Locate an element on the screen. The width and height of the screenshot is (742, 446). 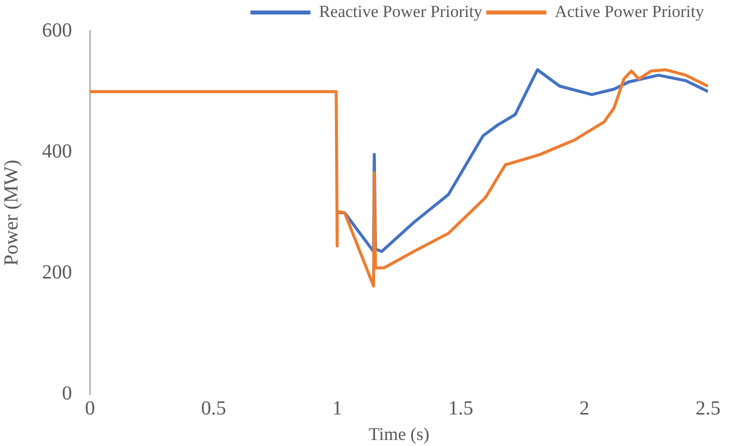
legend-label: Reactive Power Priority is located at coordinates (400, 11).